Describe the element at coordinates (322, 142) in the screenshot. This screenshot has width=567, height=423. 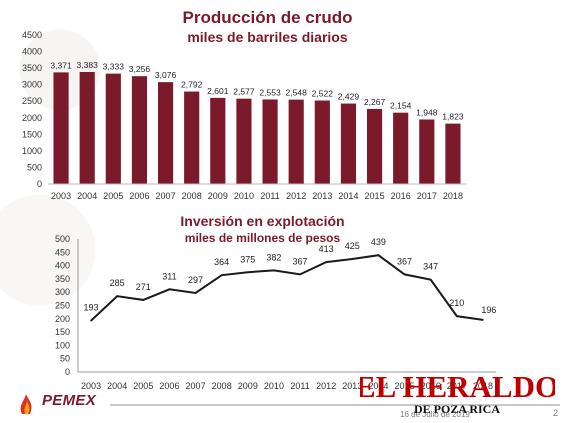
I see `bar-2013` at that location.